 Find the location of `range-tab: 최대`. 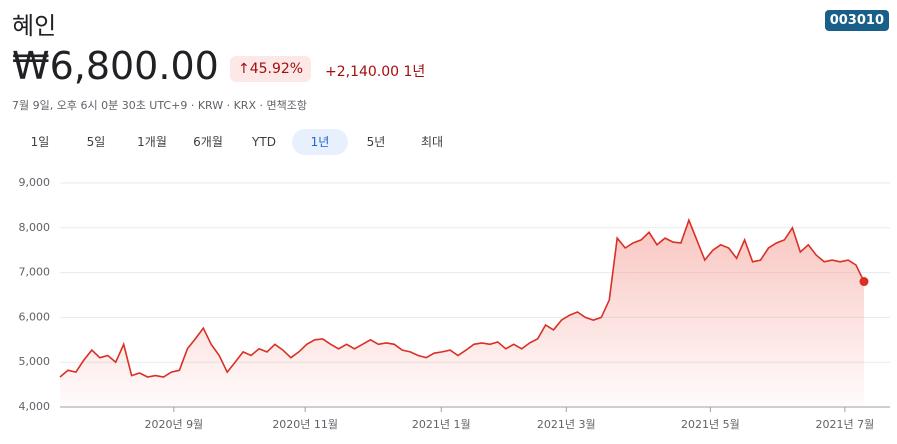

range-tab: 최대 is located at coordinates (432, 142).